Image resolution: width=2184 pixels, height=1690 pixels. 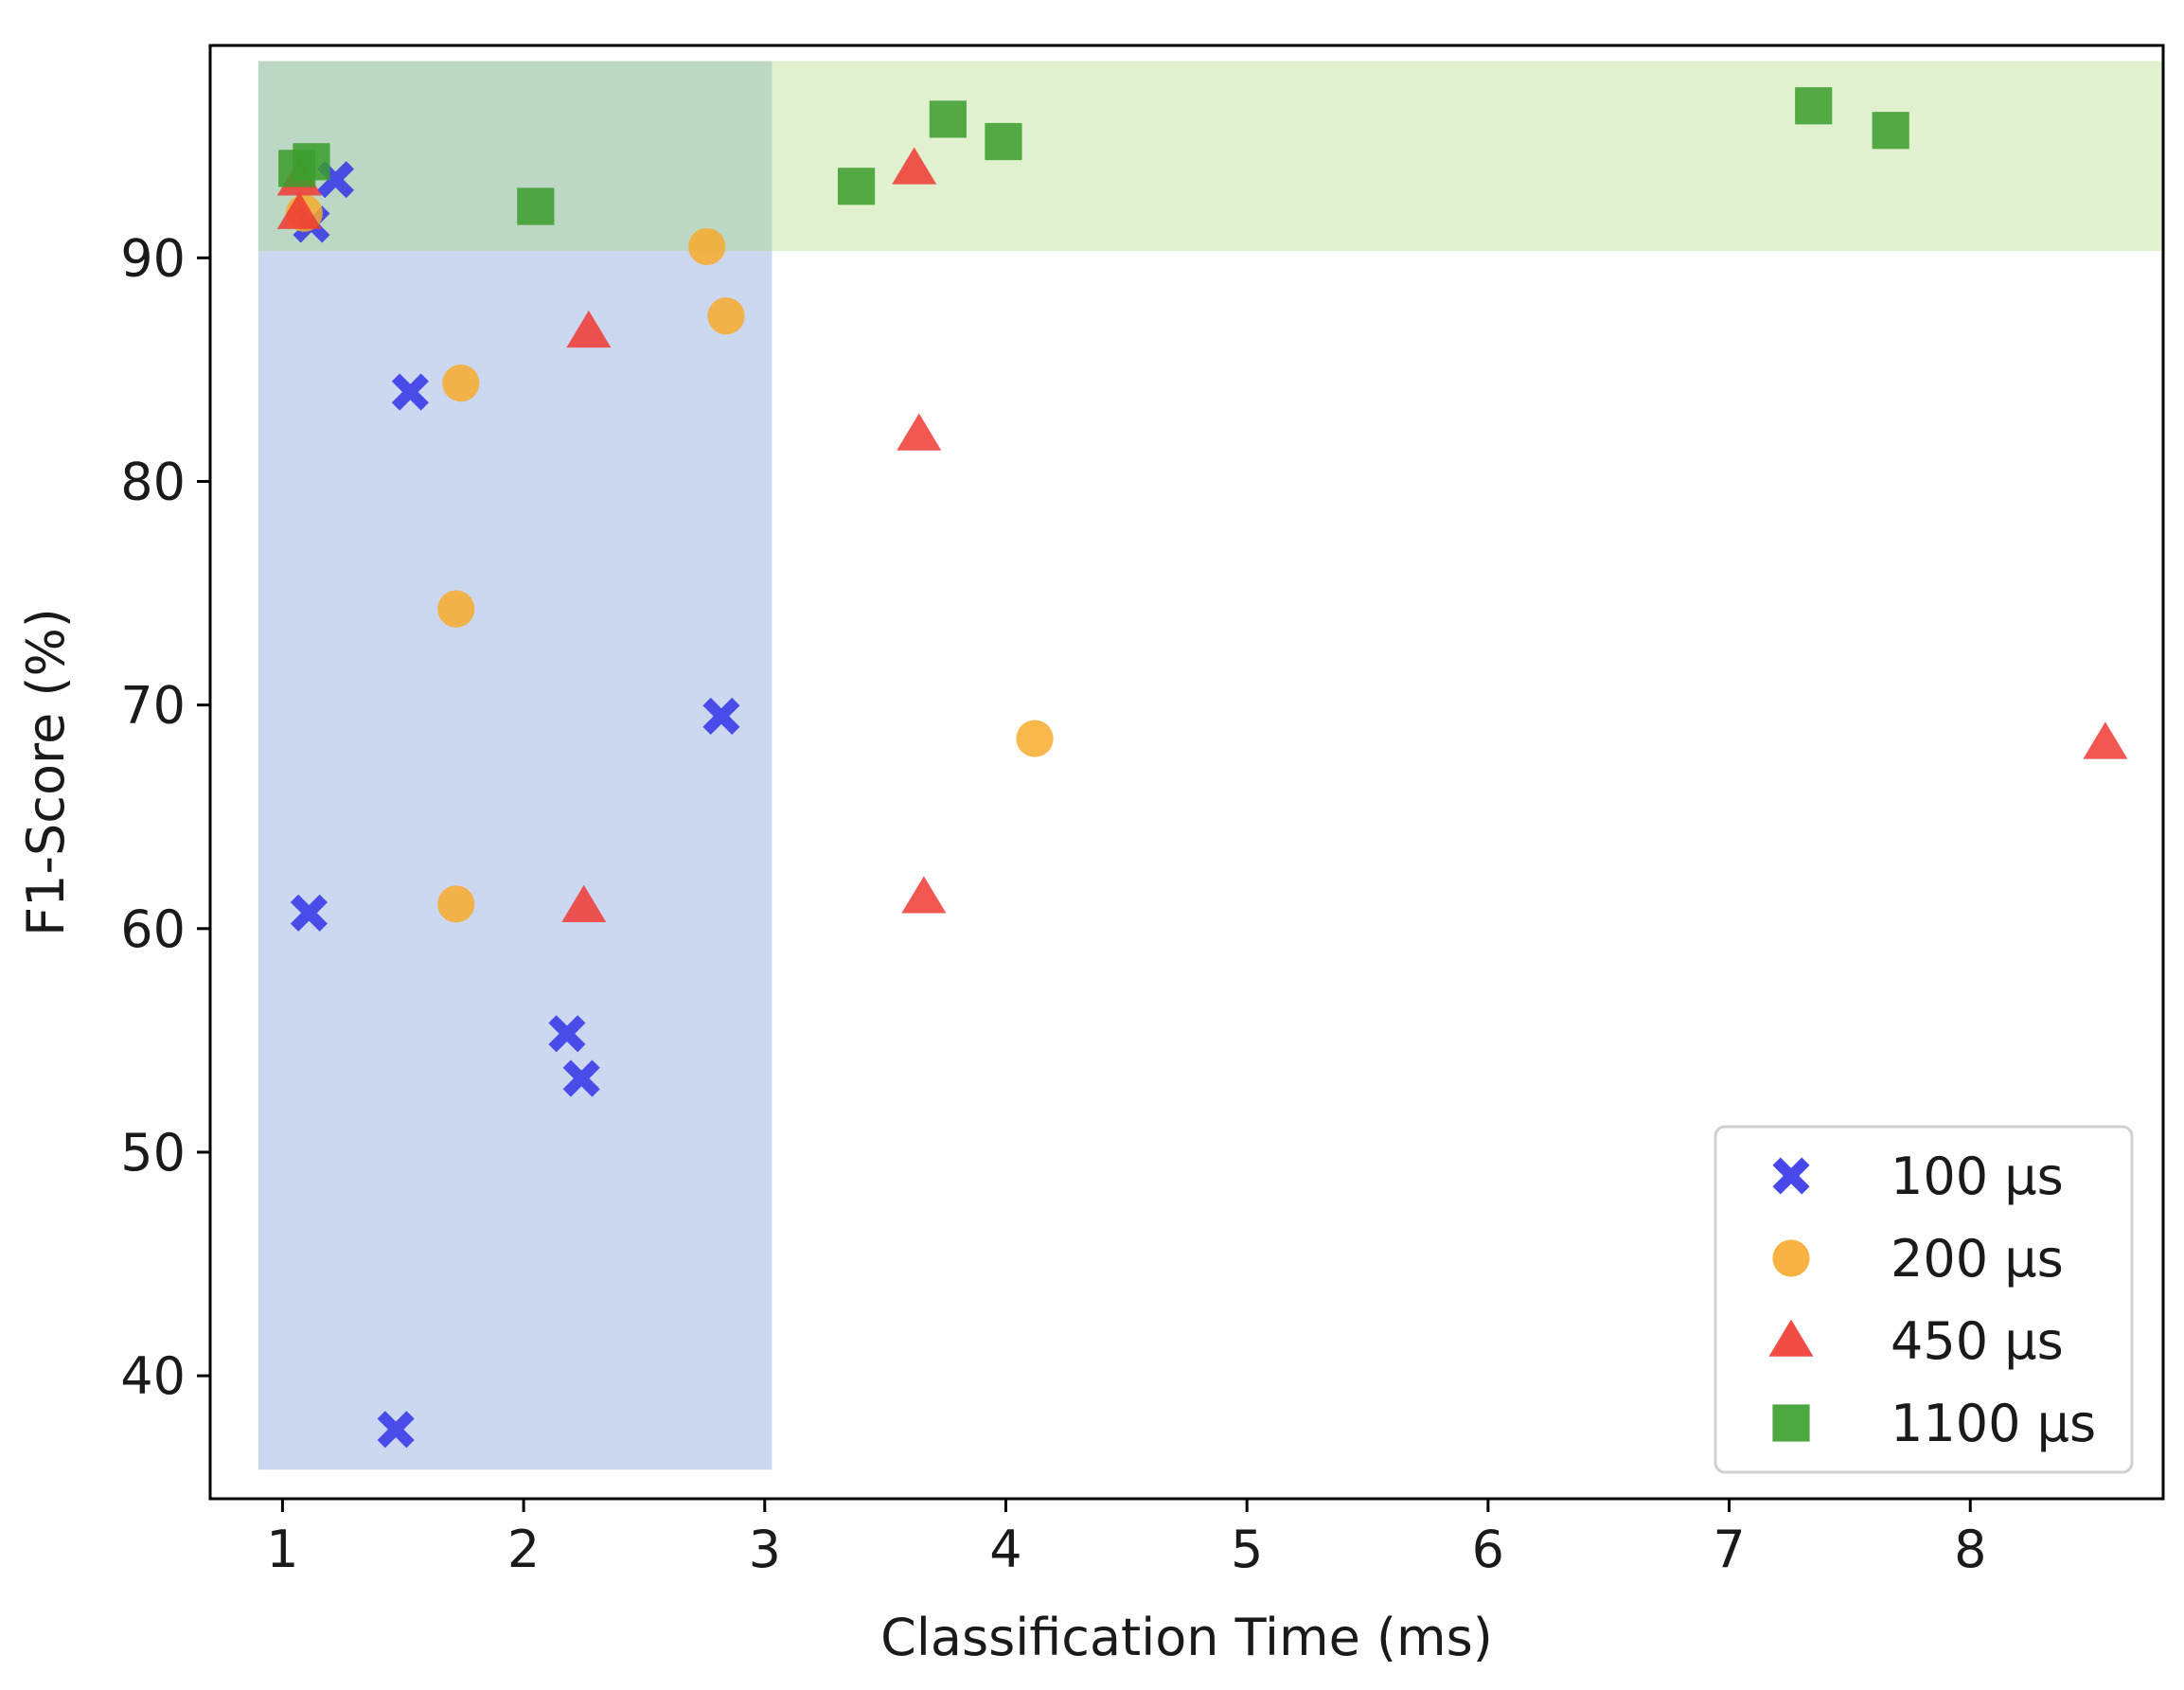 What do you see at coordinates (1186, 1637) in the screenshot?
I see `x-axis-label: Classification Time (ms)` at bounding box center [1186, 1637].